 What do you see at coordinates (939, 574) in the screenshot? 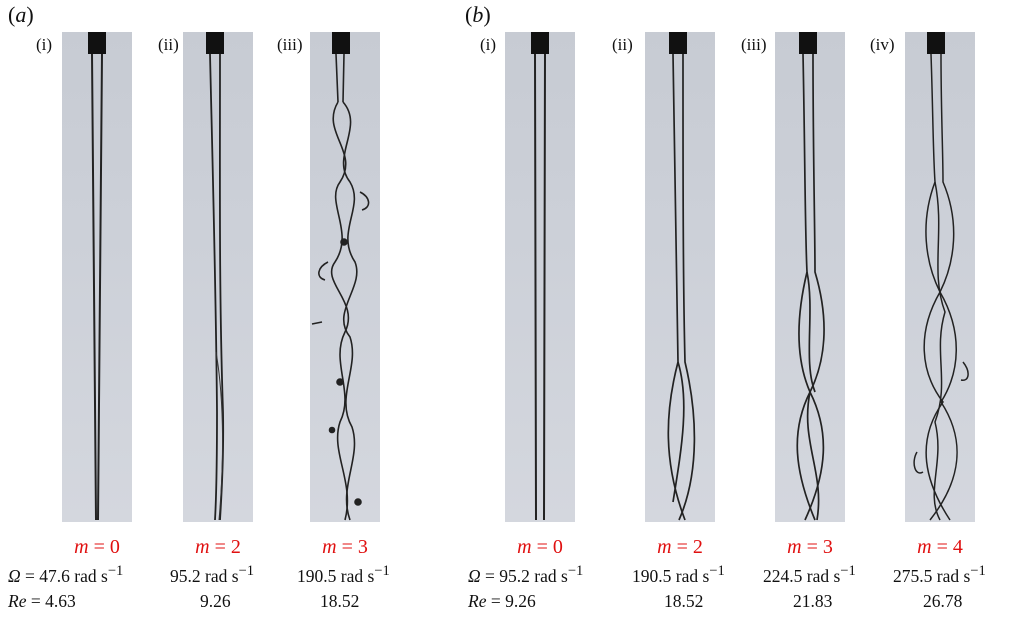
I see `omega-b-iv: 275.5 rad s−1` at bounding box center [939, 574].